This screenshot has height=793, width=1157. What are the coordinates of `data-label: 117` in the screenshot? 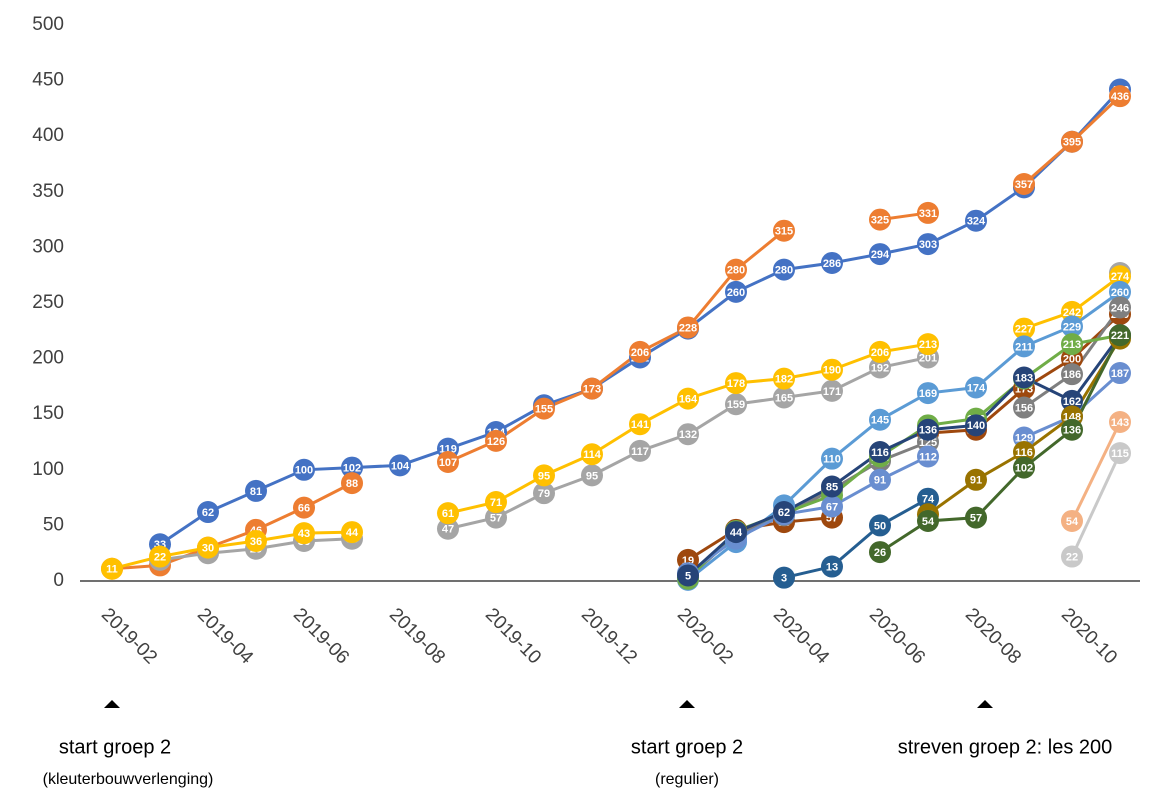 It's located at (640, 452).